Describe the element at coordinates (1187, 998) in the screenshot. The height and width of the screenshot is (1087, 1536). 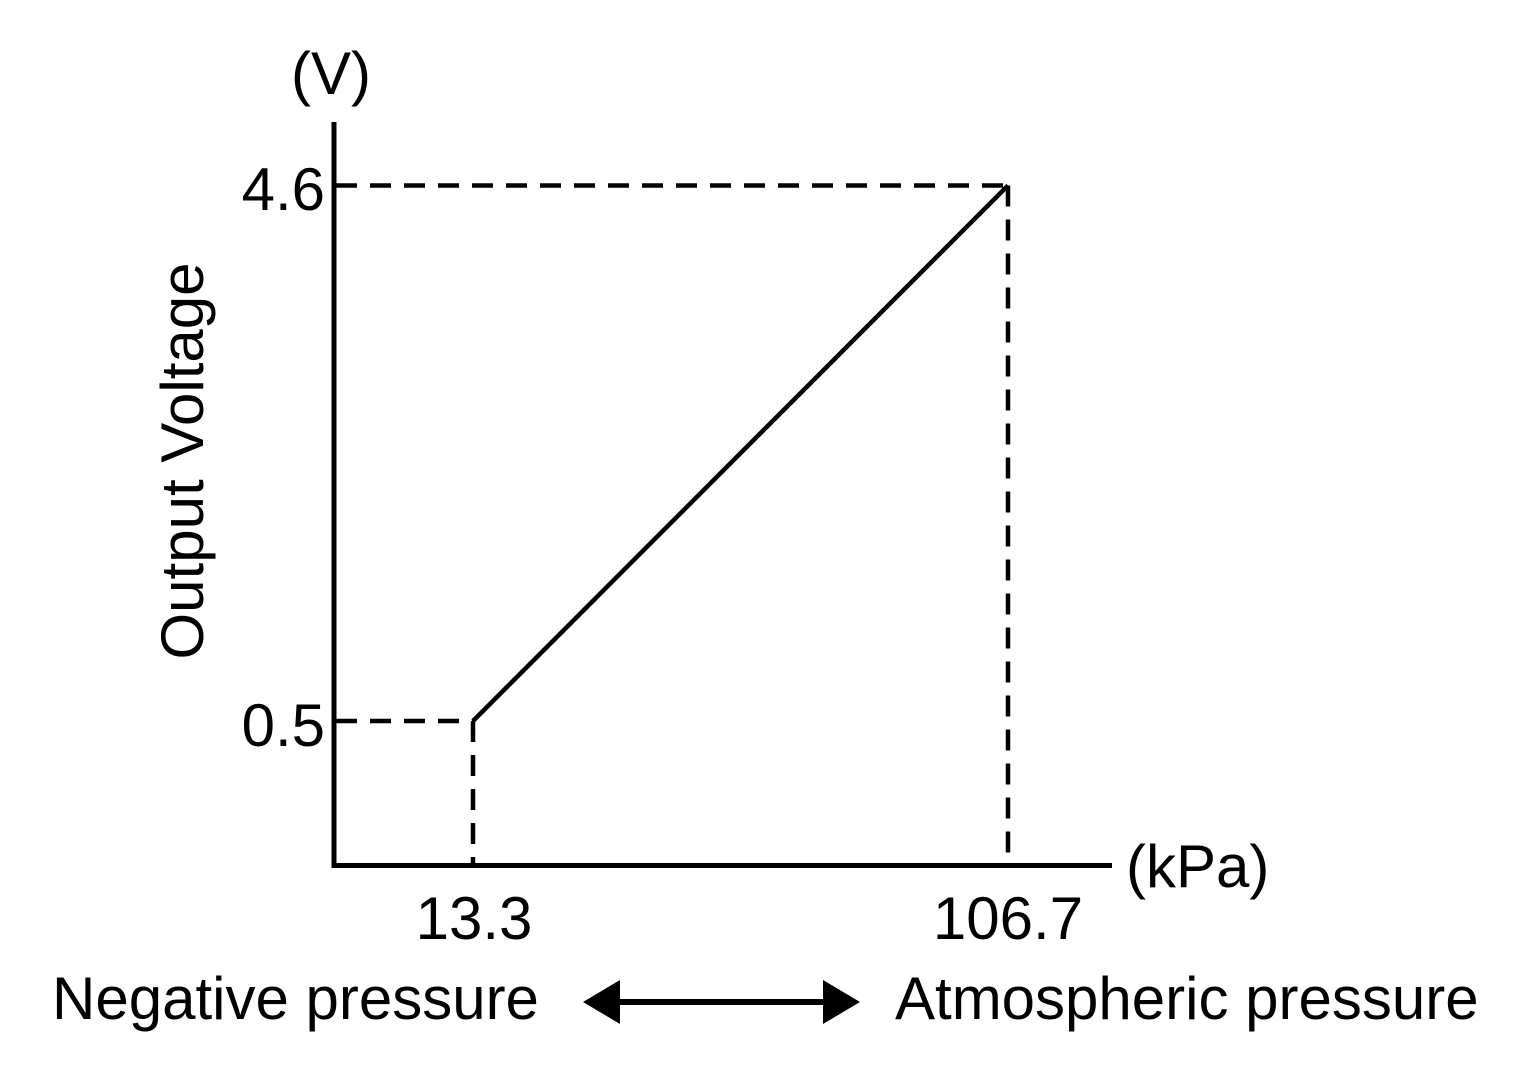
I see `atmospheric-pressure-label: Atmospheric pressure` at that location.